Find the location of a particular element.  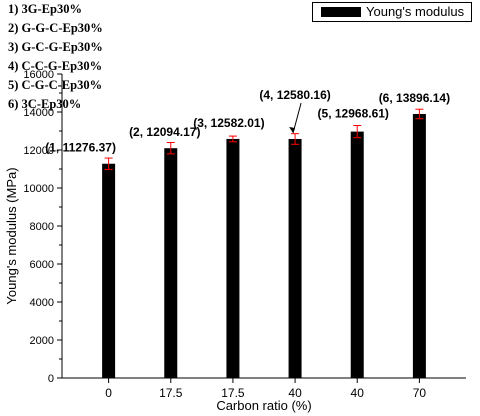

y-axis-label: Young's modulus (MPa) is located at coordinates (11, 235).